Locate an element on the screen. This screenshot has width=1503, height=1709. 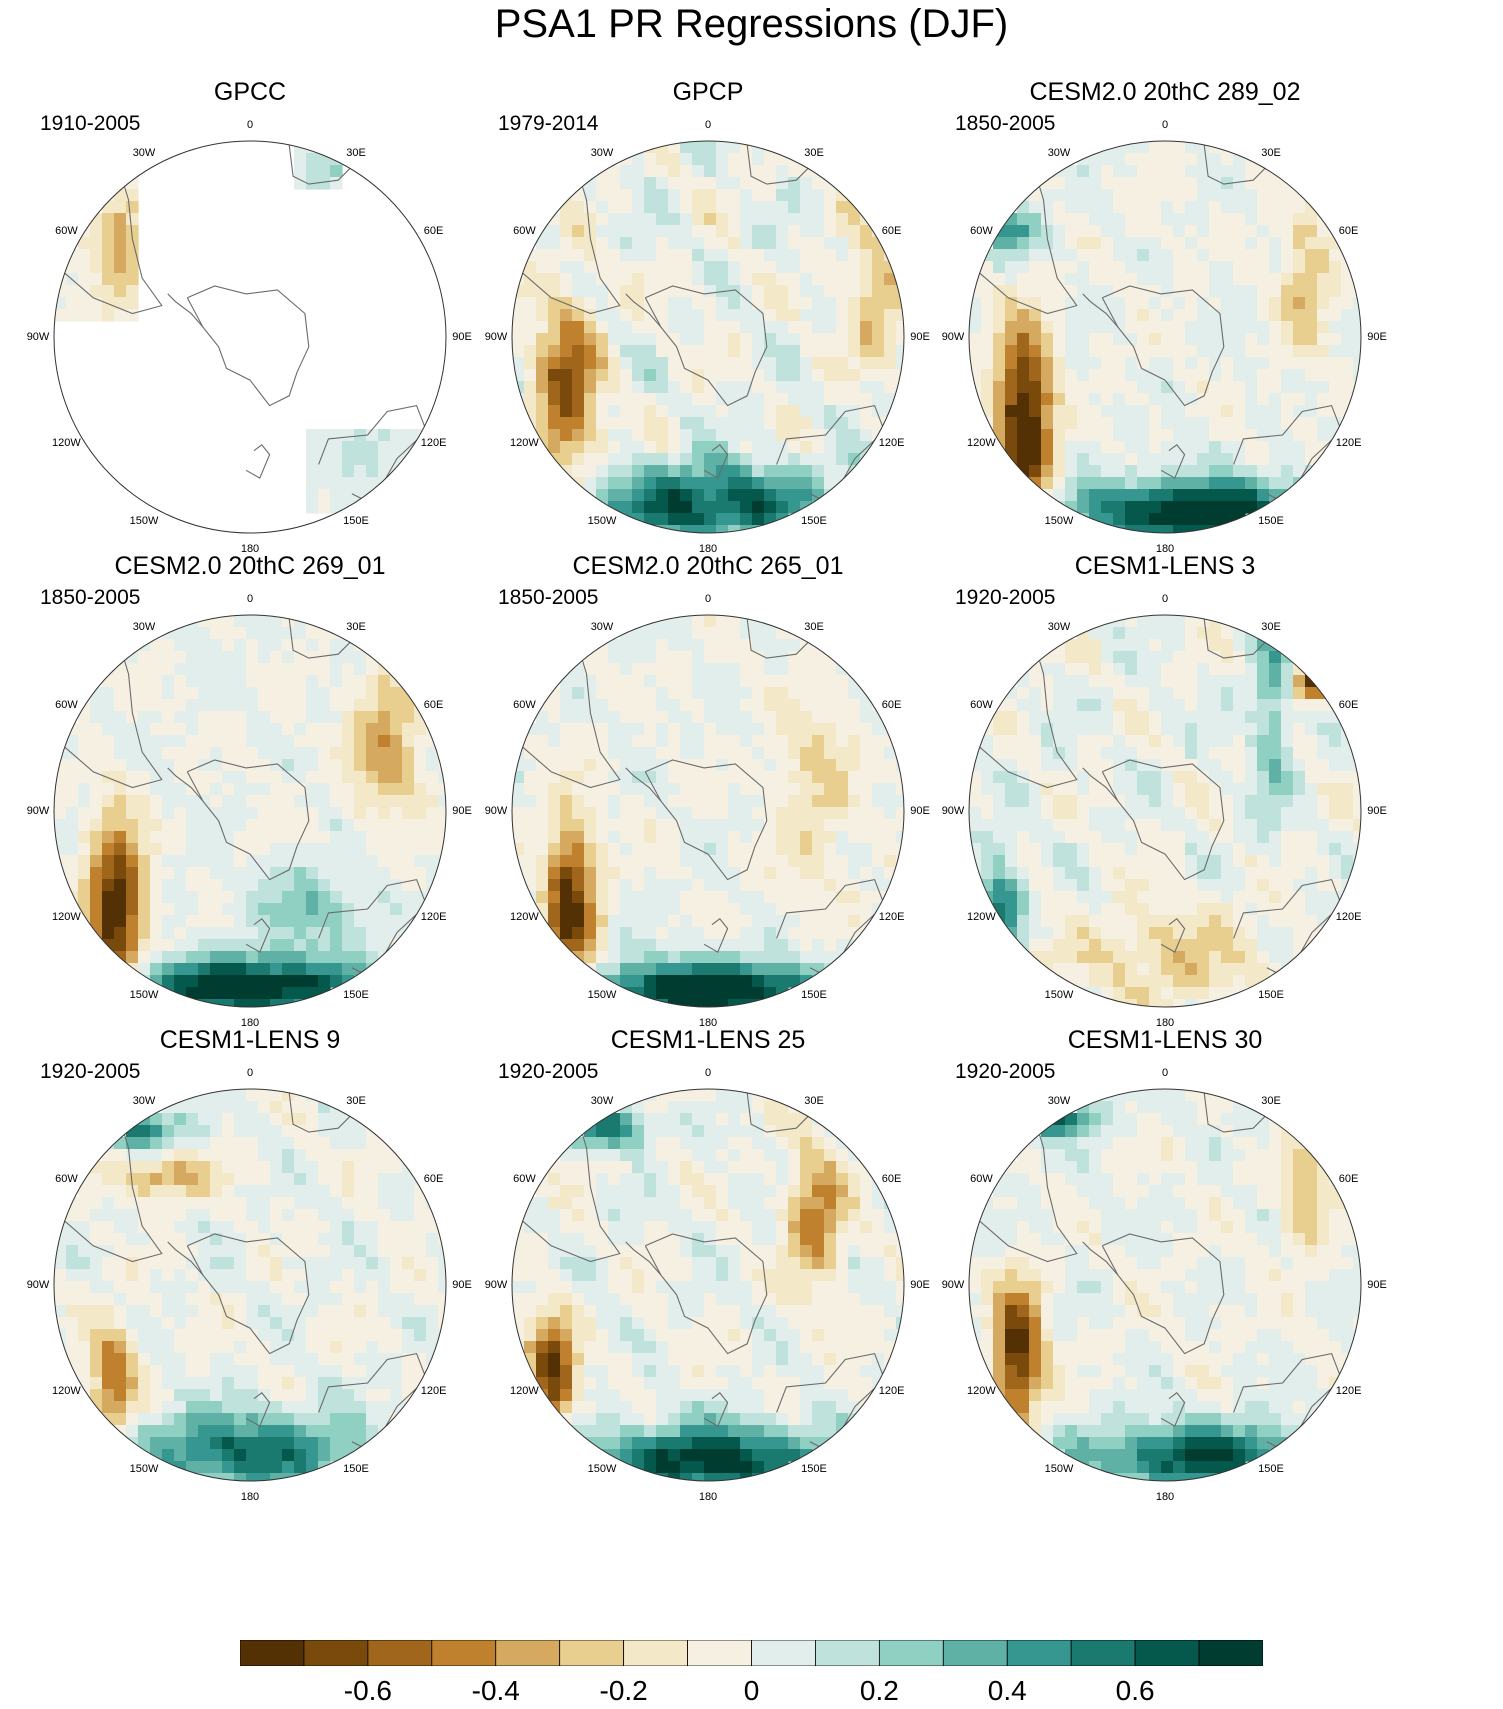
panel-title: GPCC is located at coordinates (250, 92).